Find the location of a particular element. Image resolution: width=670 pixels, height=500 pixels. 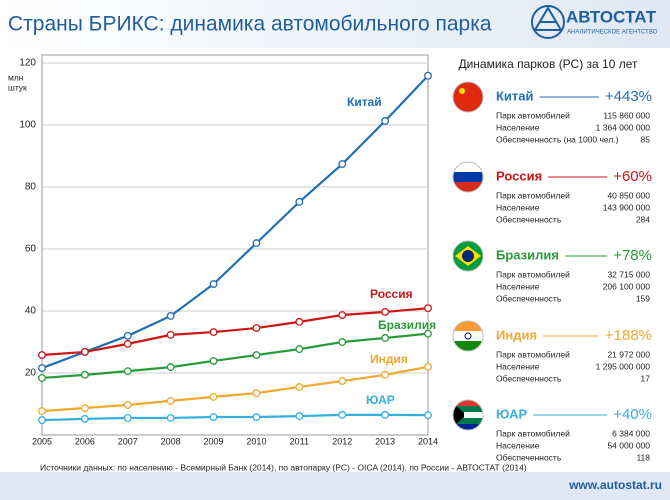

change-value: +78% is located at coordinates (632, 255).